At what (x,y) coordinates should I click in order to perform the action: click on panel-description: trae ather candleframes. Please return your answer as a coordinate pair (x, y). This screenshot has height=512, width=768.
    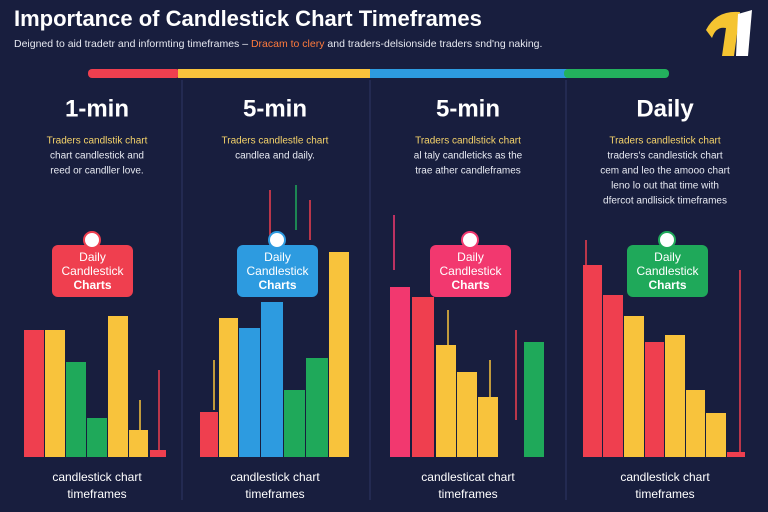
    Looking at the image, I should click on (468, 171).